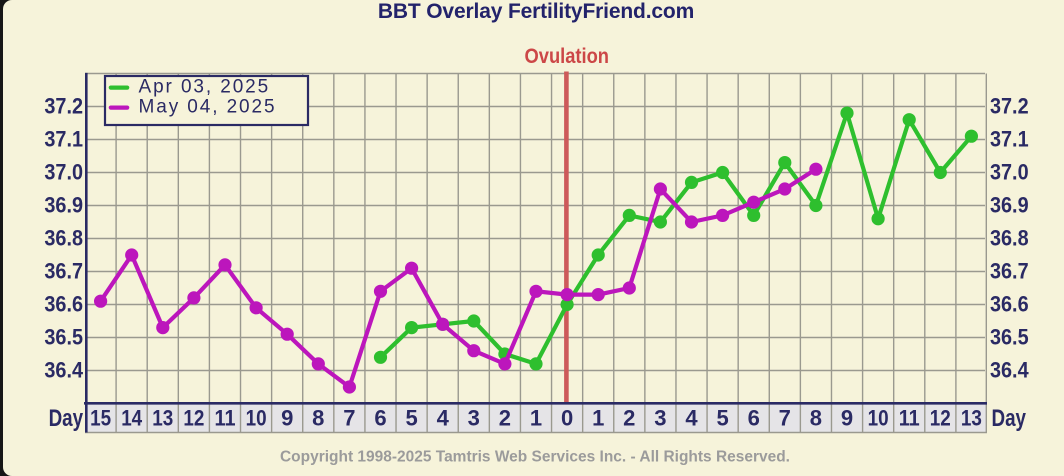 The height and width of the screenshot is (476, 1064). What do you see at coordinates (536, 11) in the screenshot?
I see `svg-text:BBT Overlay FertilityFriend.co: BBT Overlay FertilityFriend.com` at bounding box center [536, 11].